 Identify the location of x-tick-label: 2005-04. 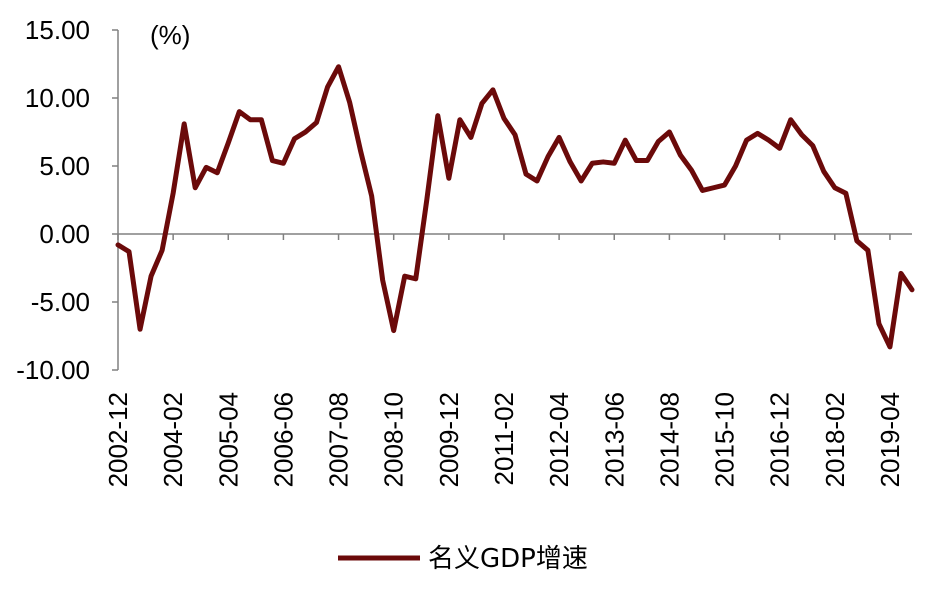
(228, 439).